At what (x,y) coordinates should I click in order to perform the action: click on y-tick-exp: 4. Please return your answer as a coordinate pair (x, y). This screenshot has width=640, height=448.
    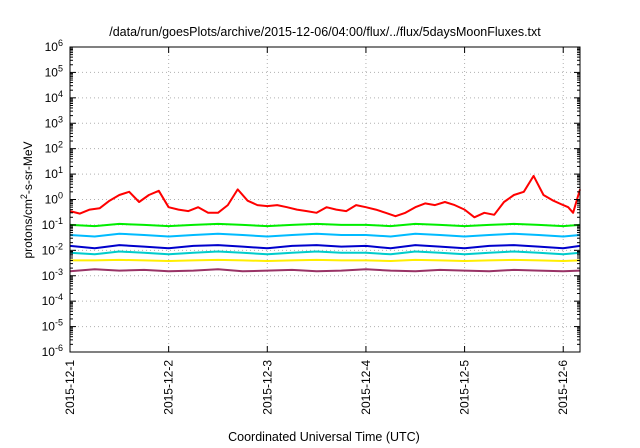
    Looking at the image, I should click on (60, 94).